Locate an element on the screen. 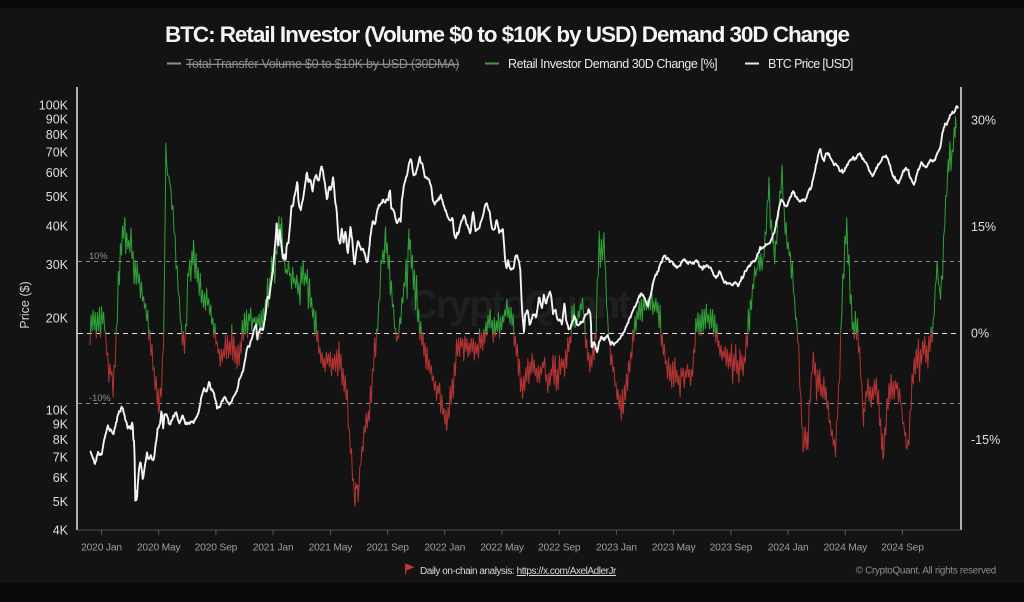  svg-text: 4K is located at coordinates (61, 530).